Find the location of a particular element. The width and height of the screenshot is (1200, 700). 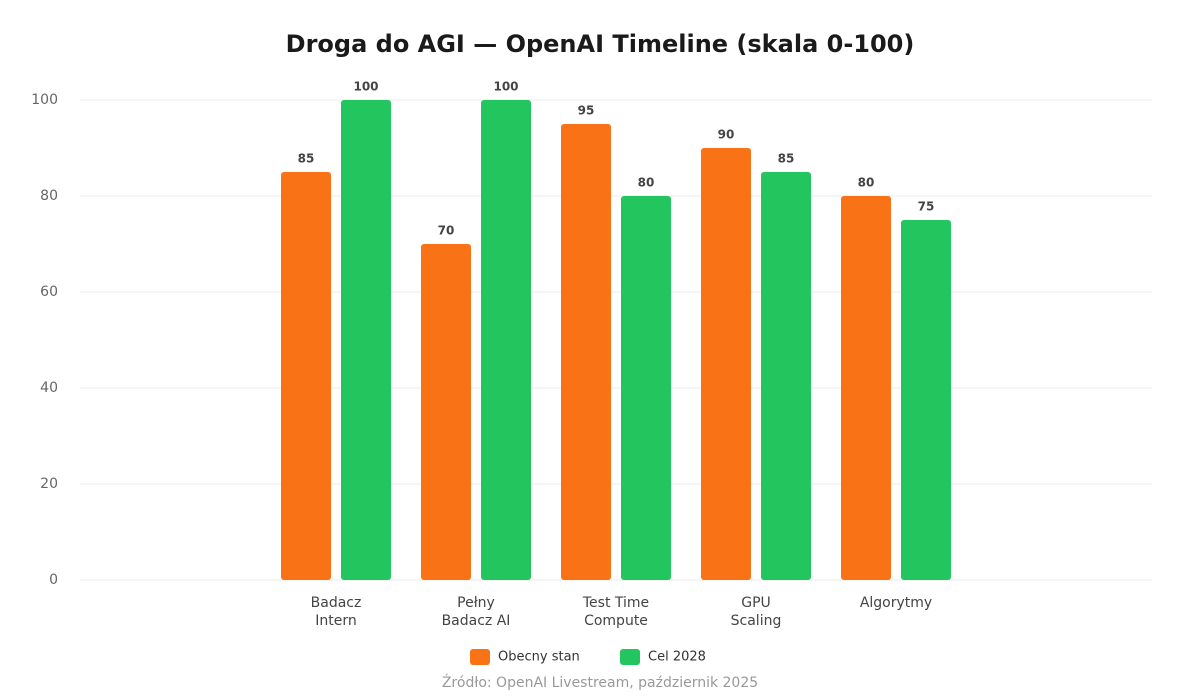

value-label: 70 is located at coordinates (446, 231).